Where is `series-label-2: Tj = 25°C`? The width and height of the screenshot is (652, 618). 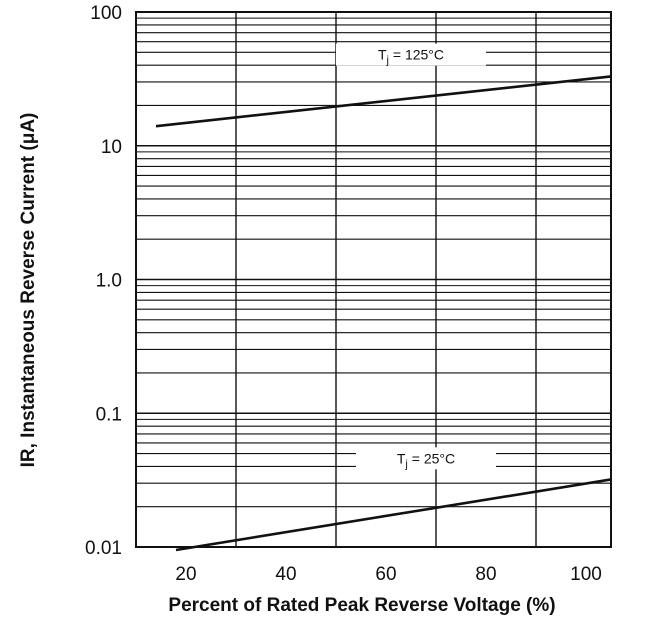 series-label-2: Tj = 25°C is located at coordinates (426, 460).